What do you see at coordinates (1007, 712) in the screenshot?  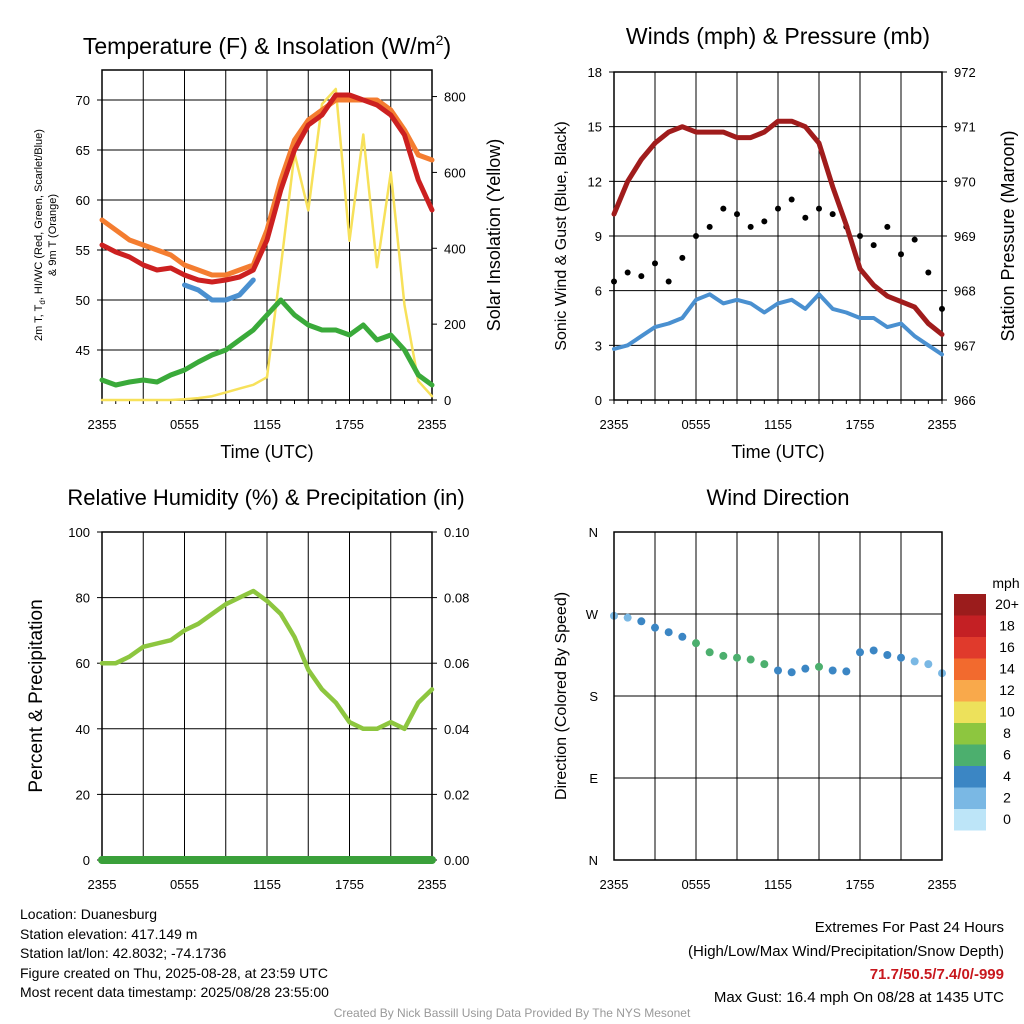 I see `legend-label: 10` at bounding box center [1007, 712].